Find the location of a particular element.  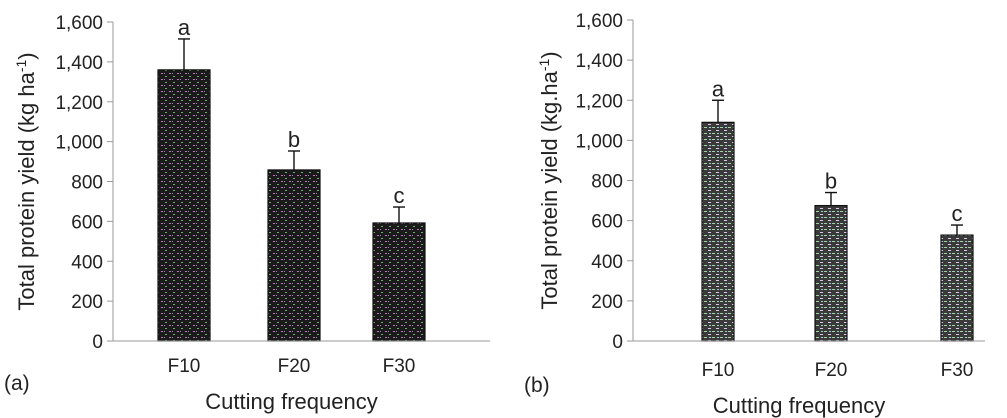

y-axis-label: Total protein yield (kg.ha-1) is located at coordinates (549, 180).